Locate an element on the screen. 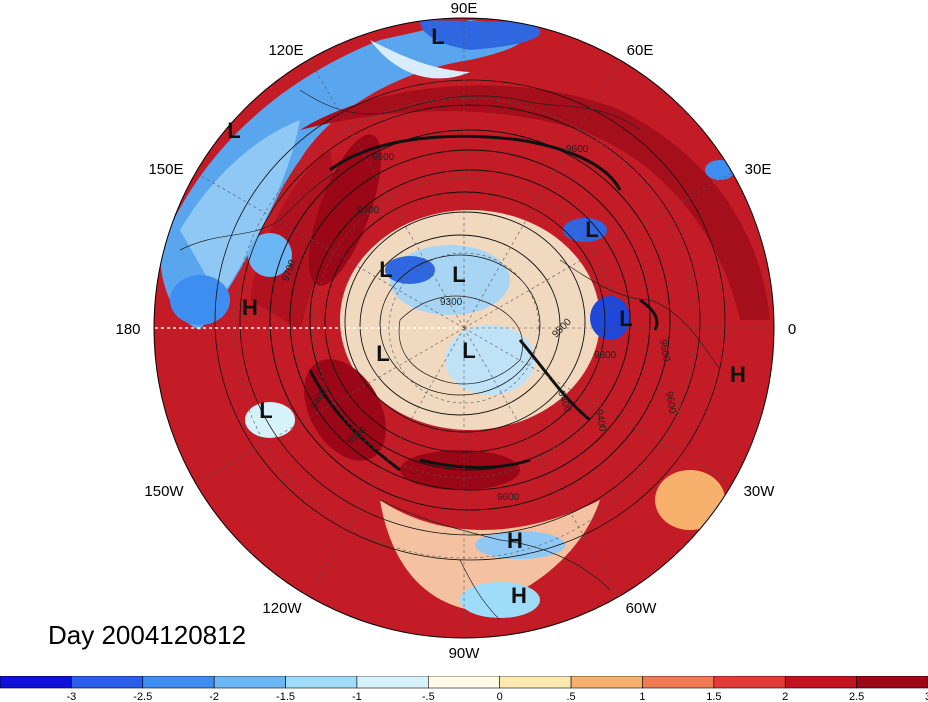 This screenshot has width=928, height=702. colorbar-tick-label: .5 is located at coordinates (570, 696).